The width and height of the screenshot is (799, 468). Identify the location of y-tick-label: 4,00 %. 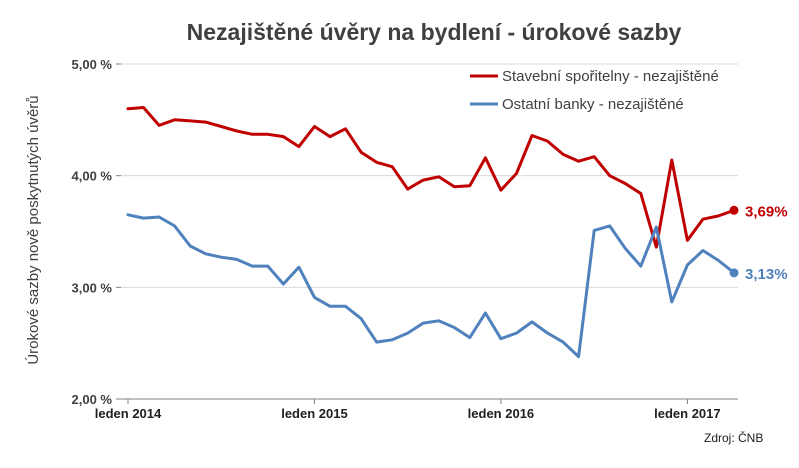
(92, 176).